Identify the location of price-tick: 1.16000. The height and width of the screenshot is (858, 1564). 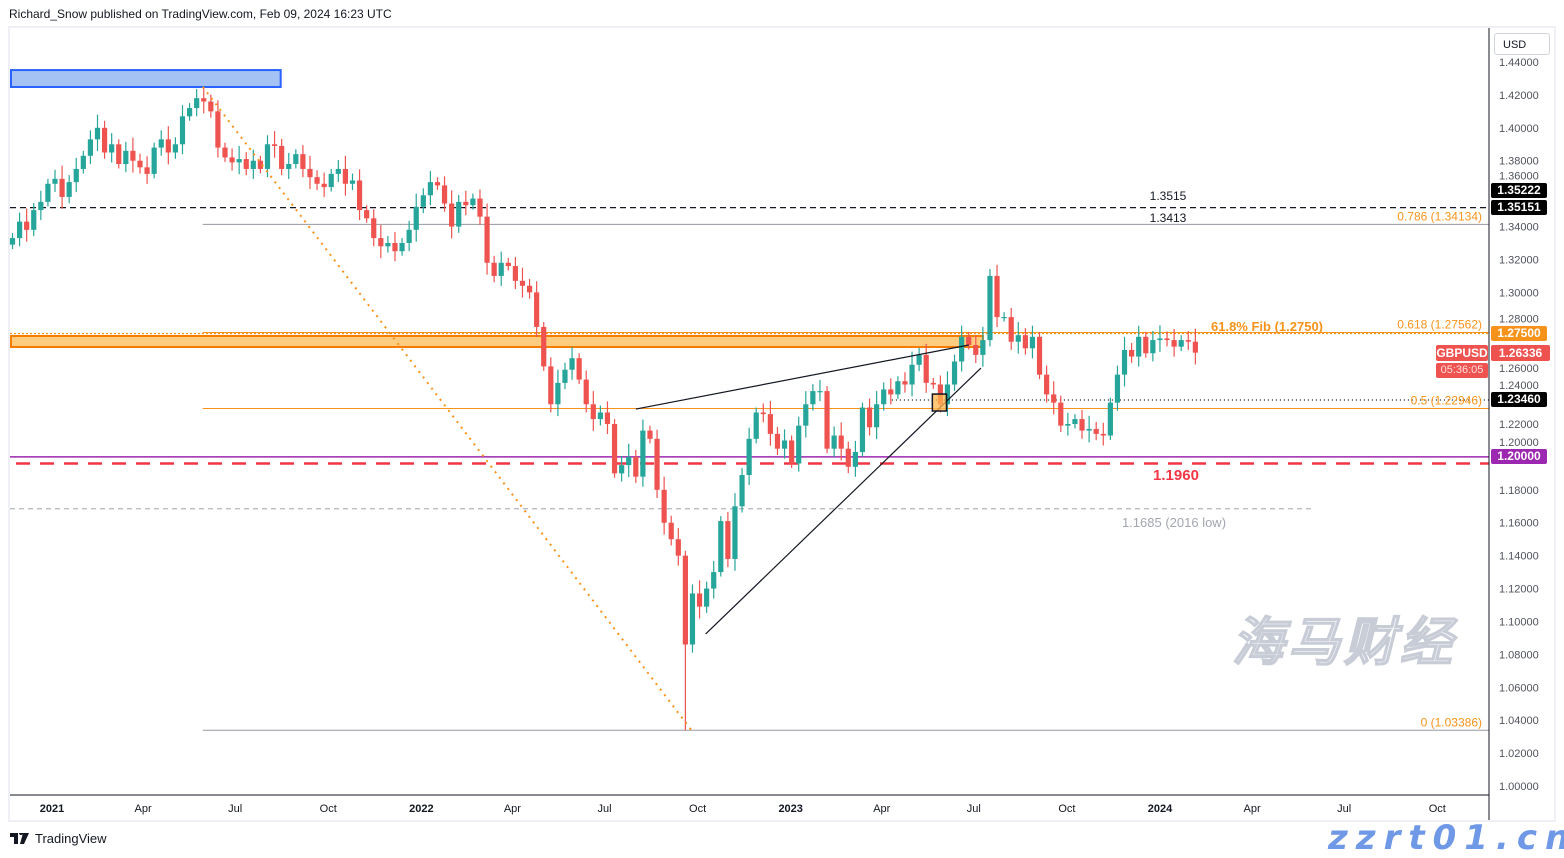
(1519, 524).